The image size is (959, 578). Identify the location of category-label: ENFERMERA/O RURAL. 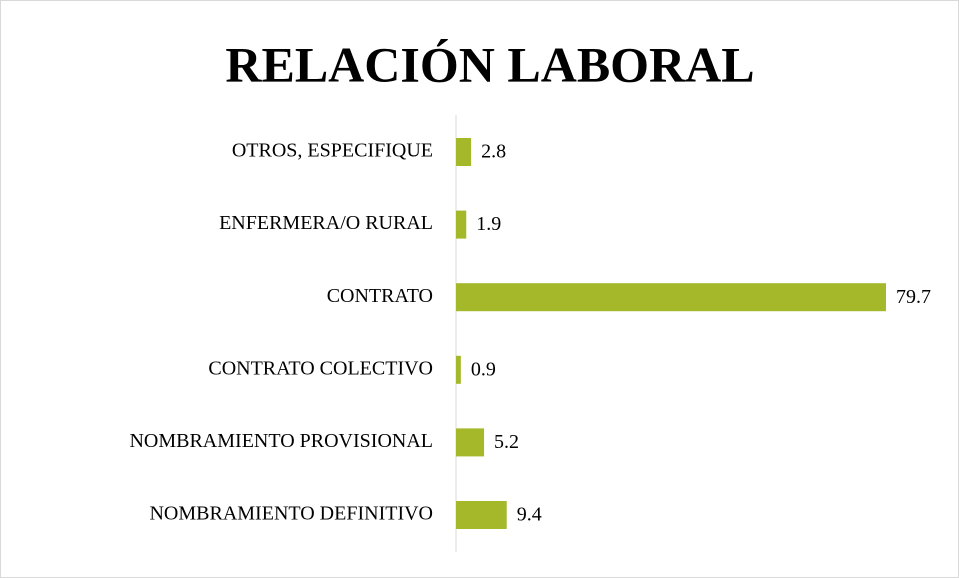
(326, 223).